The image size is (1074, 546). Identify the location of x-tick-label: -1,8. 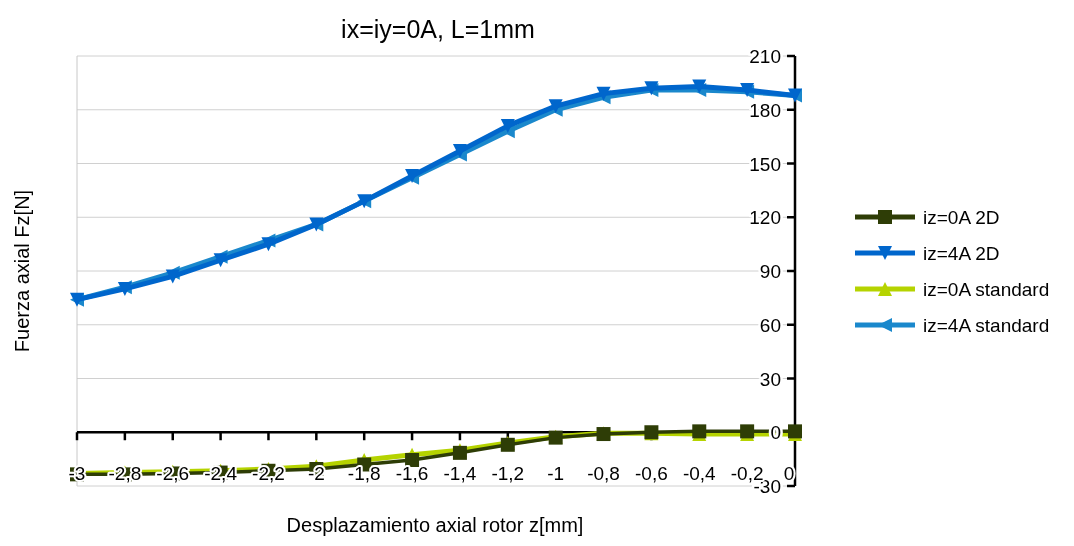
(364, 474).